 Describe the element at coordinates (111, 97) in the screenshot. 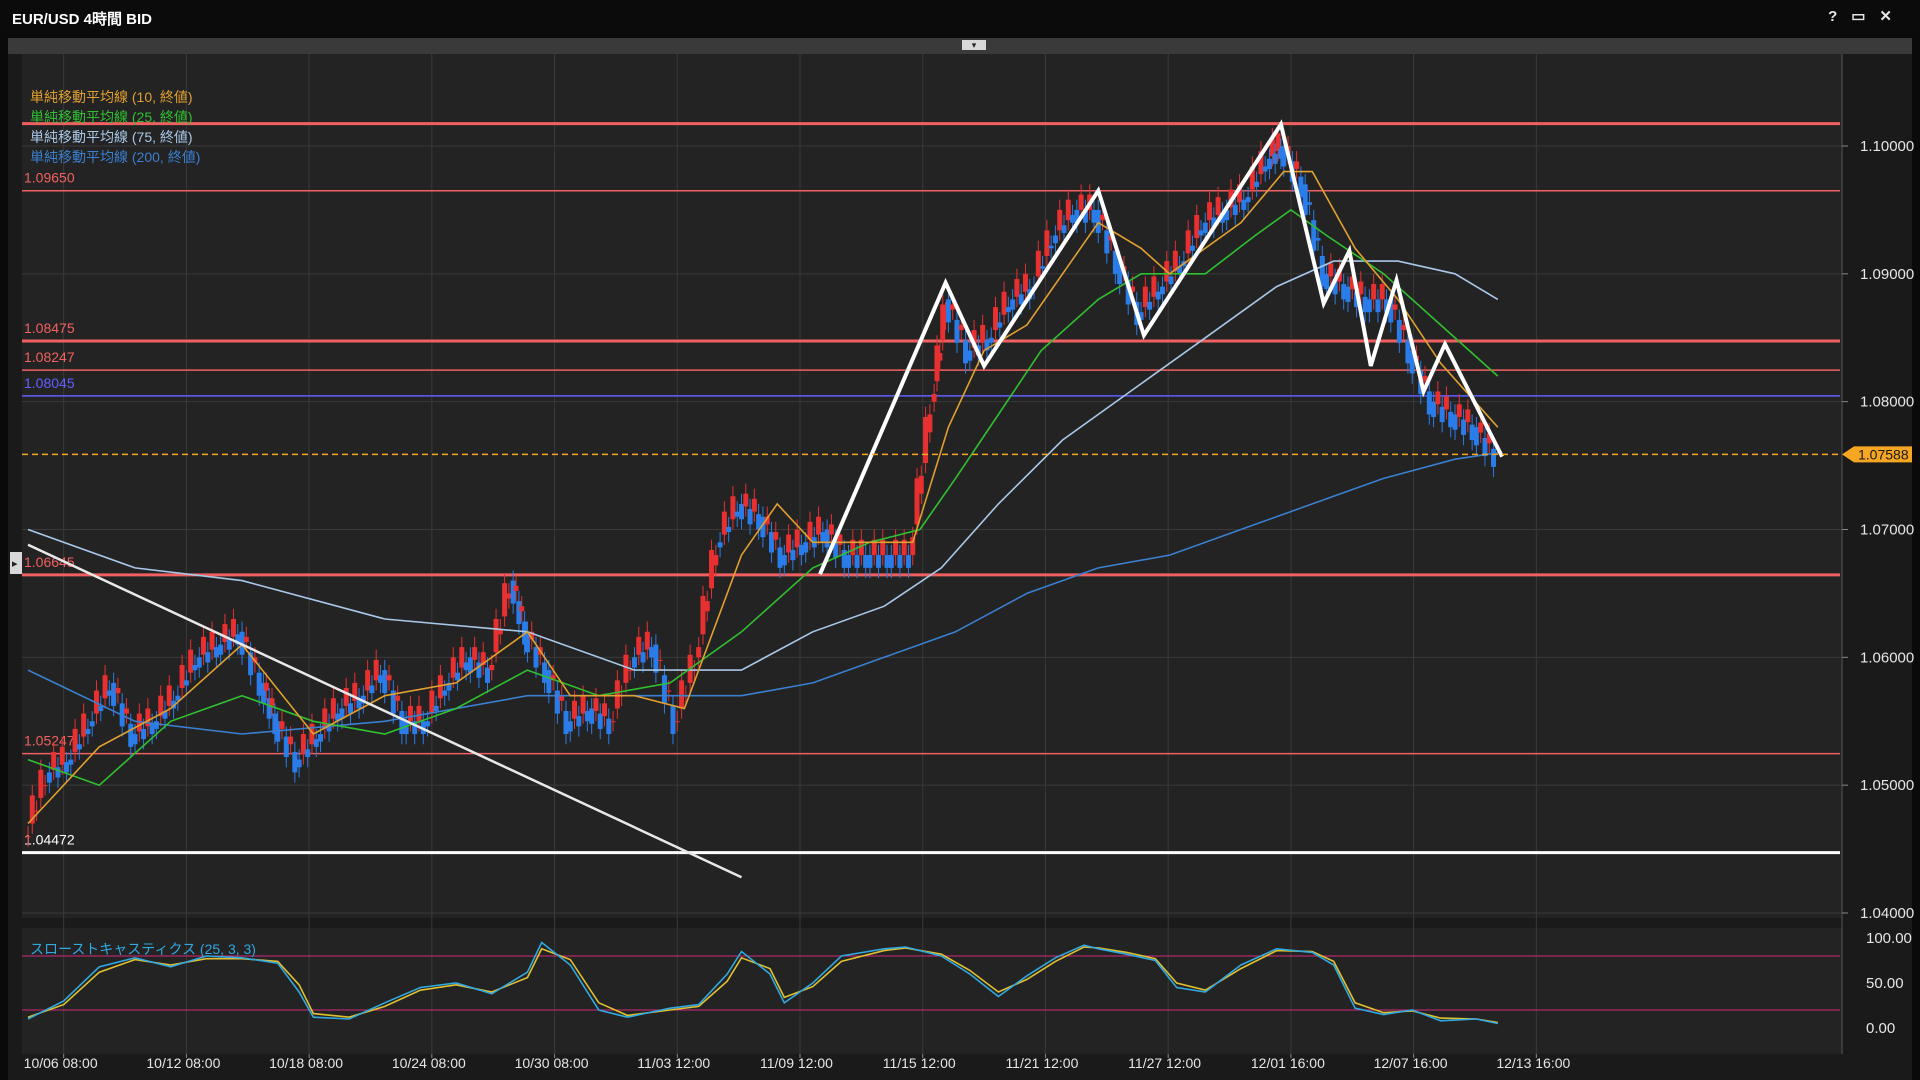

I see `legend-item: 単純移動平均線 (10, 終値)` at that location.